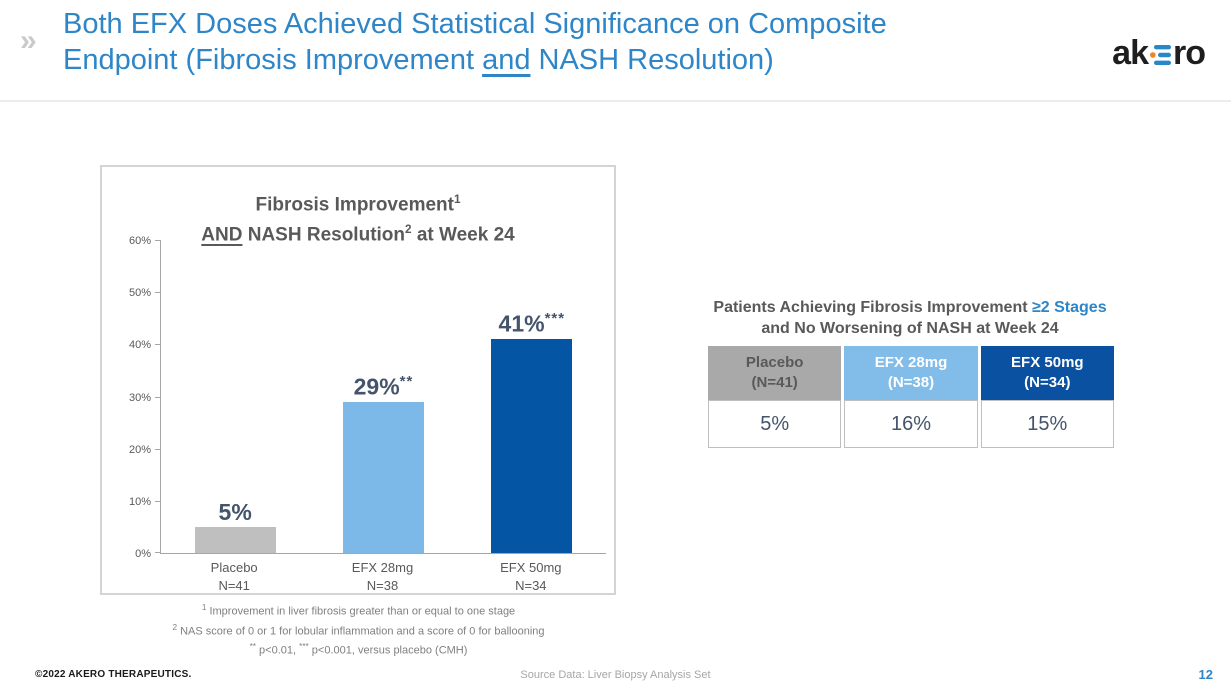 The image size is (1231, 697). Describe the element at coordinates (304, 647) in the screenshot. I see `footnote-3-sig2: ***` at that location.